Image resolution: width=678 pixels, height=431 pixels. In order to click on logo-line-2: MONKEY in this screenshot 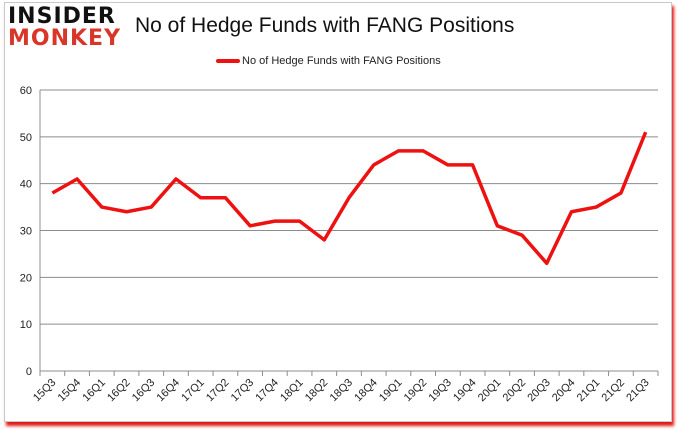, I will do `click(65, 38)`.